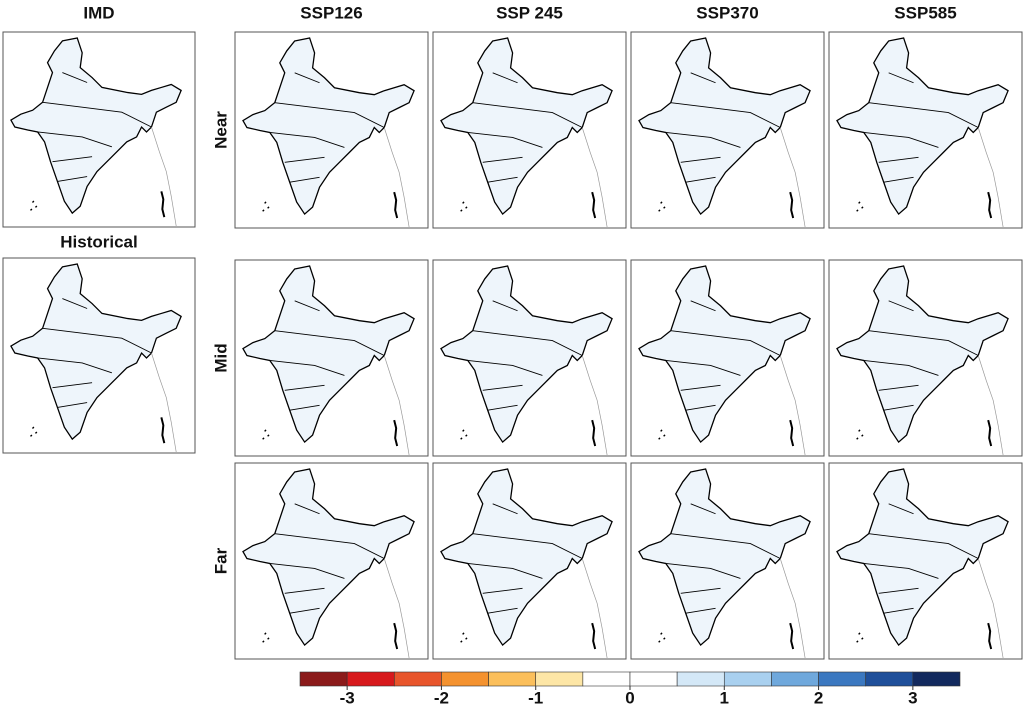  I want to click on panel-title: IMD, so click(98, 12).